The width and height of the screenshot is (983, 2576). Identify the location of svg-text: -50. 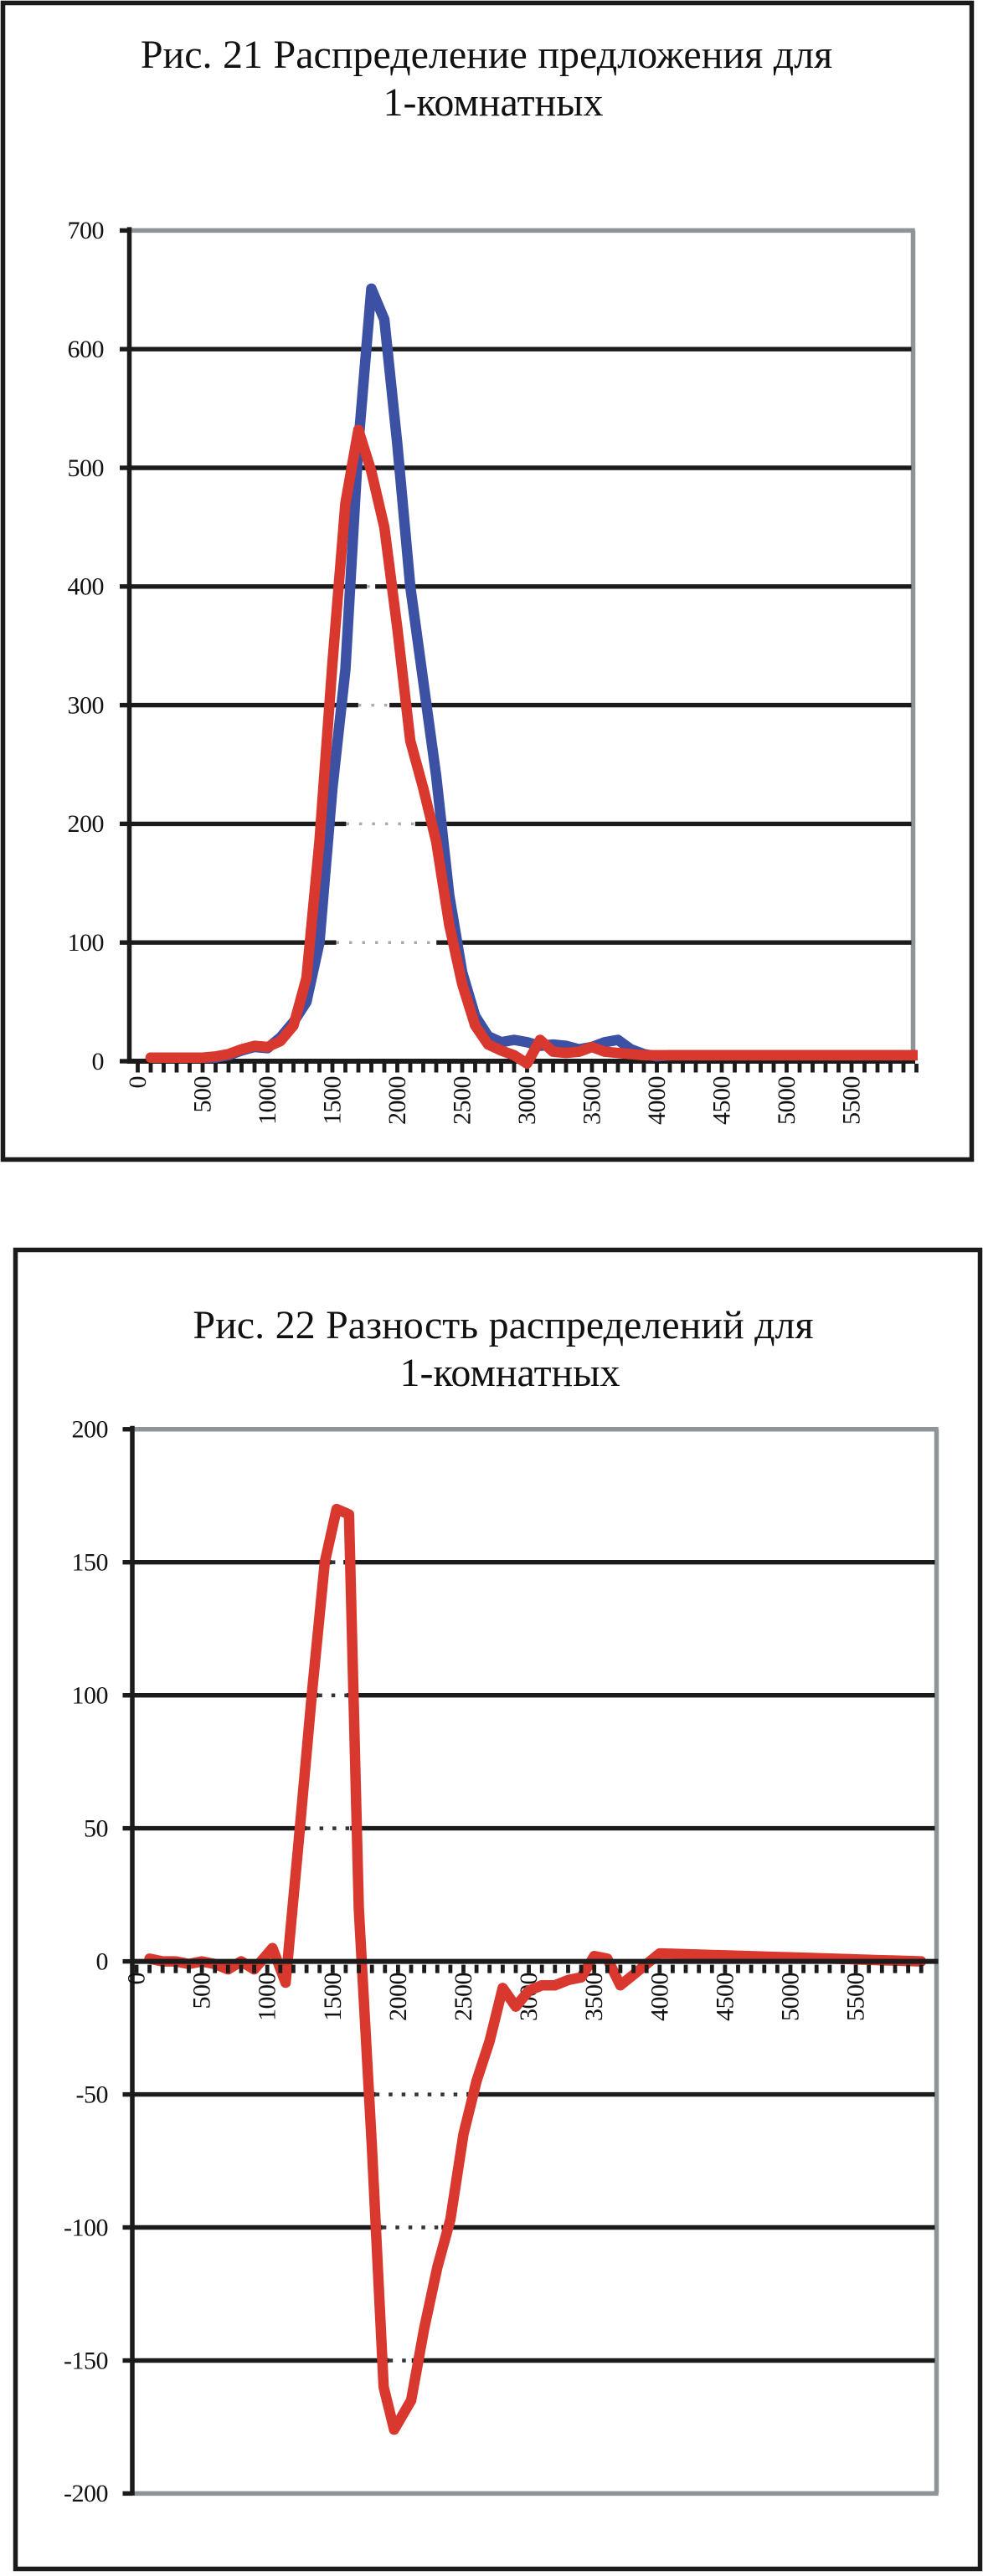
(92, 2094).